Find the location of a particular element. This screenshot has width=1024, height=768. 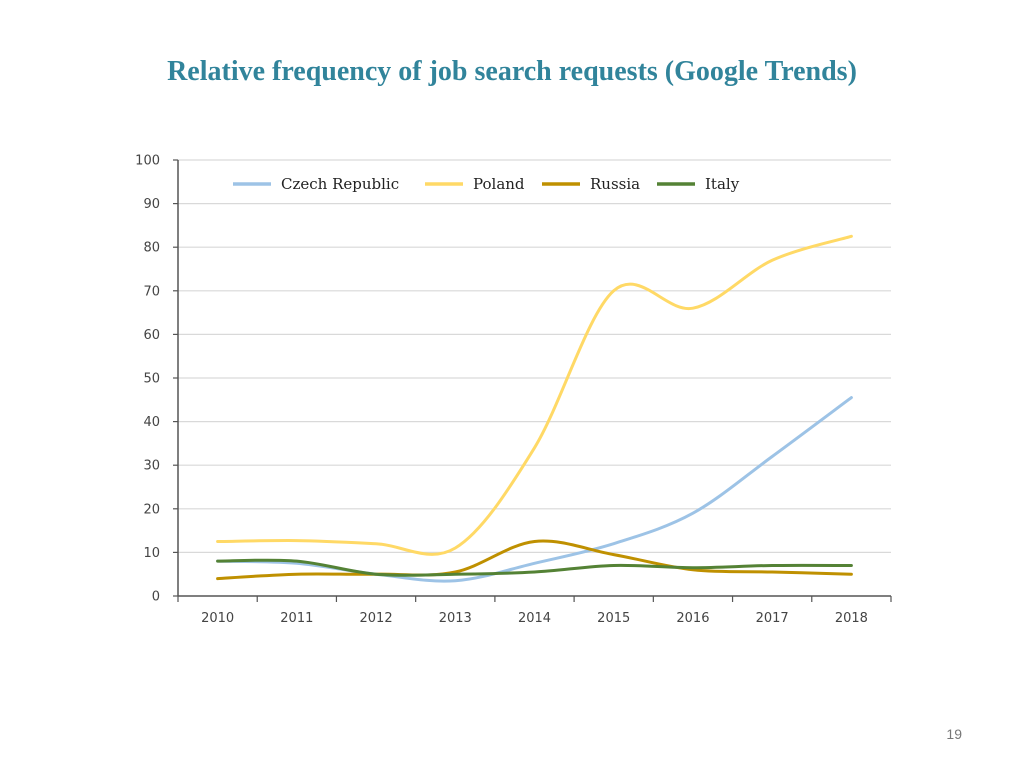

y-tick-label: 70 is located at coordinates (151, 291).